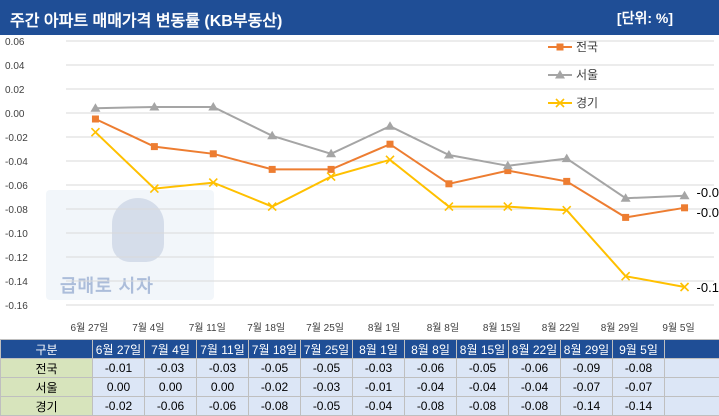 The width and height of the screenshot is (719, 416). I want to click on table-header-cell: 8월 22일, so click(534, 349).